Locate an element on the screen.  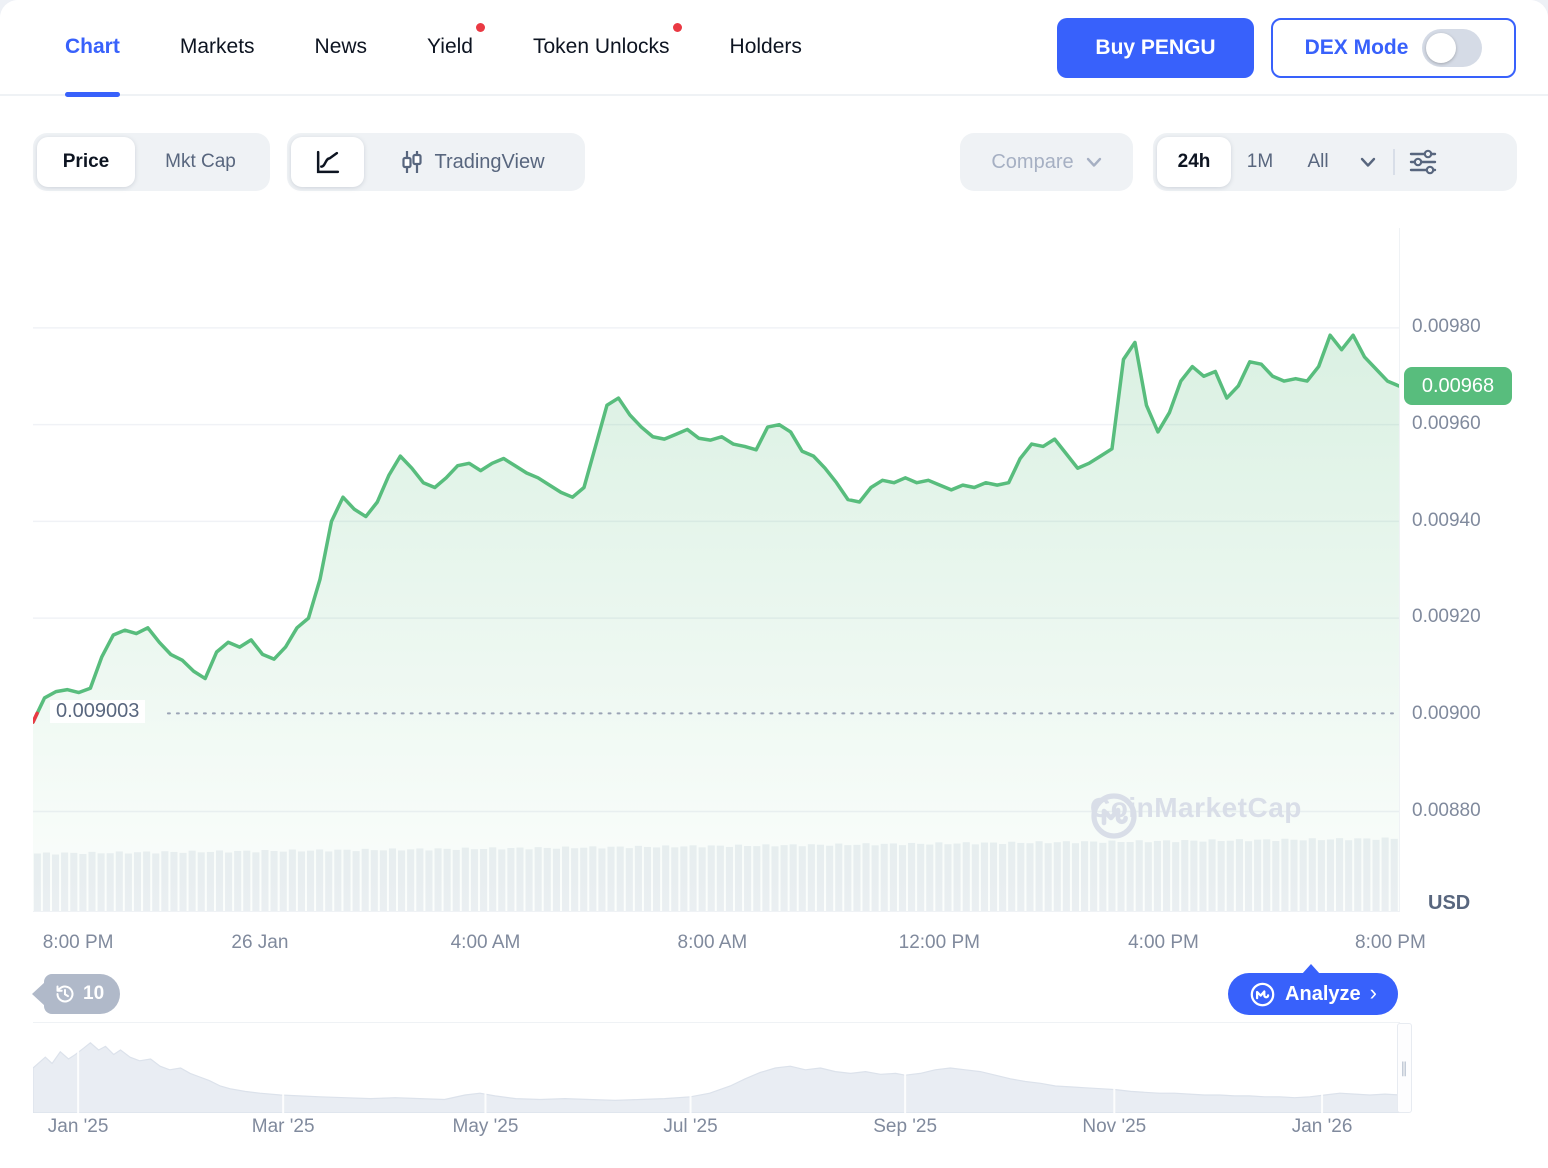
time-axis-tick: Sep '25 is located at coordinates (905, 1126).